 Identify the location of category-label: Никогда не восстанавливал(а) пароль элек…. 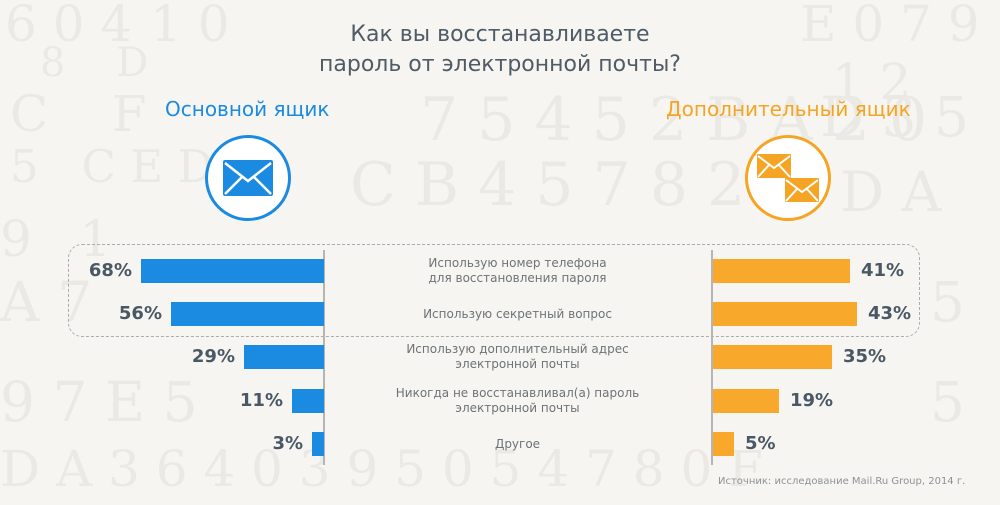
(517, 401).